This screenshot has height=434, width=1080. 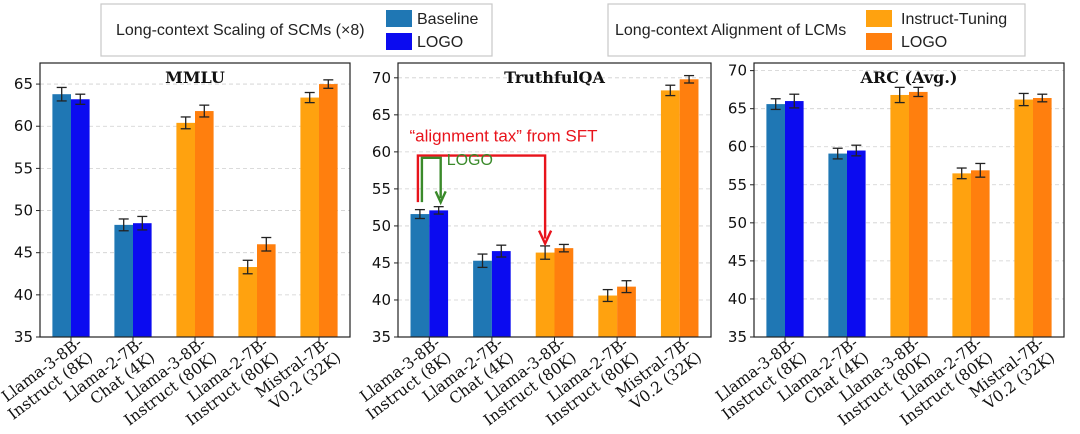 What do you see at coordinates (730, 30) in the screenshot?
I see `legend-title: Long-context Alignment of LCMs` at bounding box center [730, 30].